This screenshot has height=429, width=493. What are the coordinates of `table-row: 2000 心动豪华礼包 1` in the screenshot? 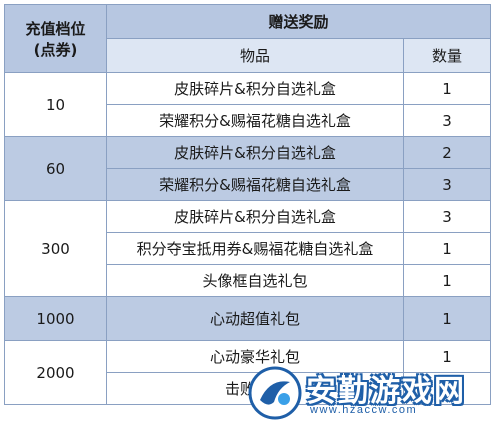 It's located at (248, 372).